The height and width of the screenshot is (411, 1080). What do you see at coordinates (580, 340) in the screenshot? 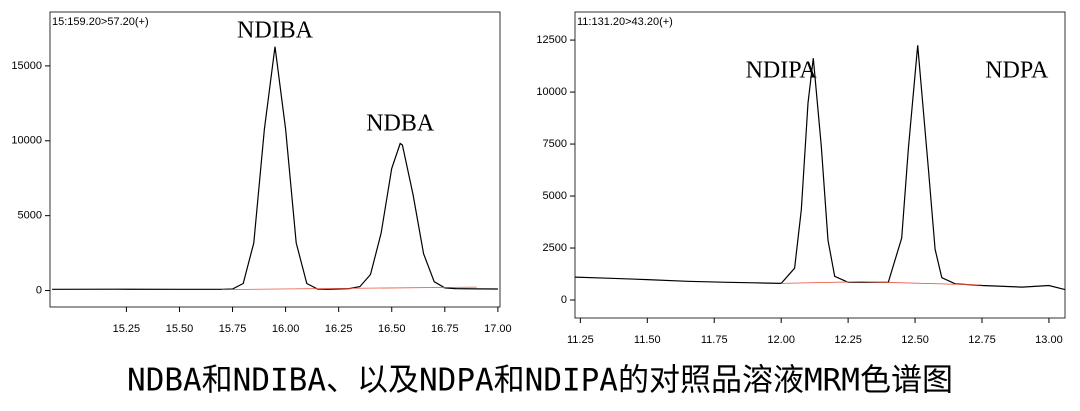
I see `x-tick-label: 11.25` at bounding box center [580, 340].